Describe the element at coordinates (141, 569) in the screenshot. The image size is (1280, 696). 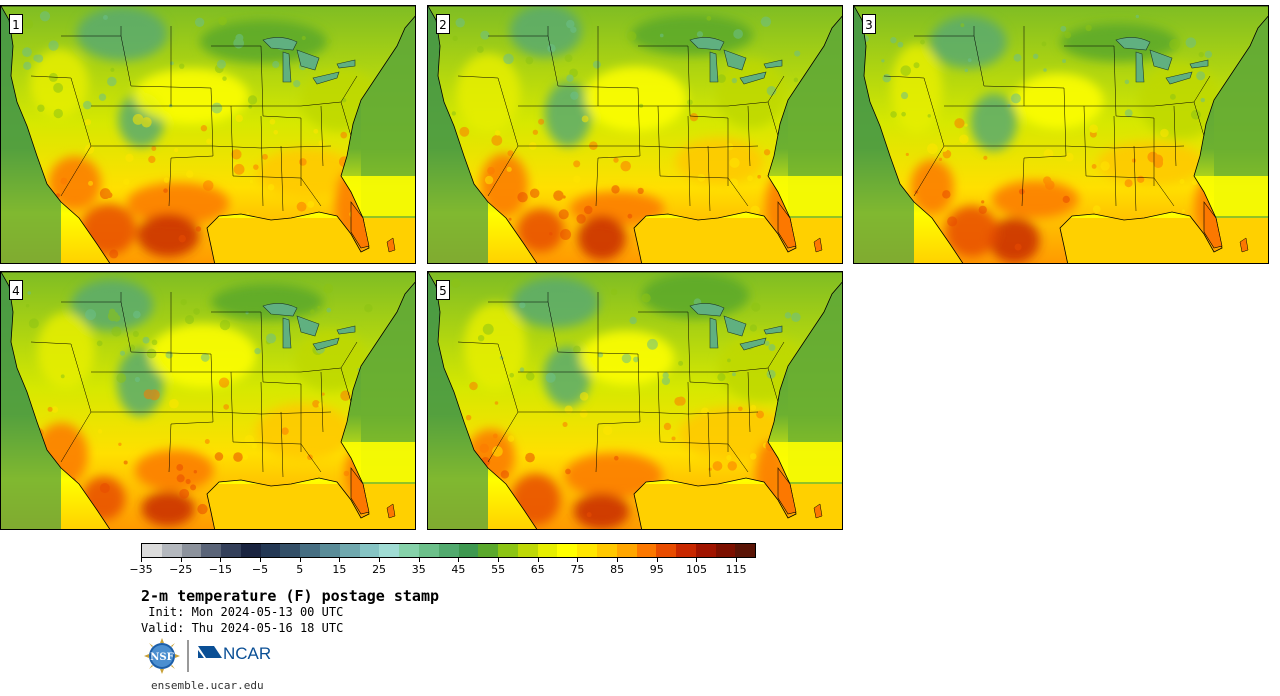
I see `colorbar-tick-label: −35` at that location.